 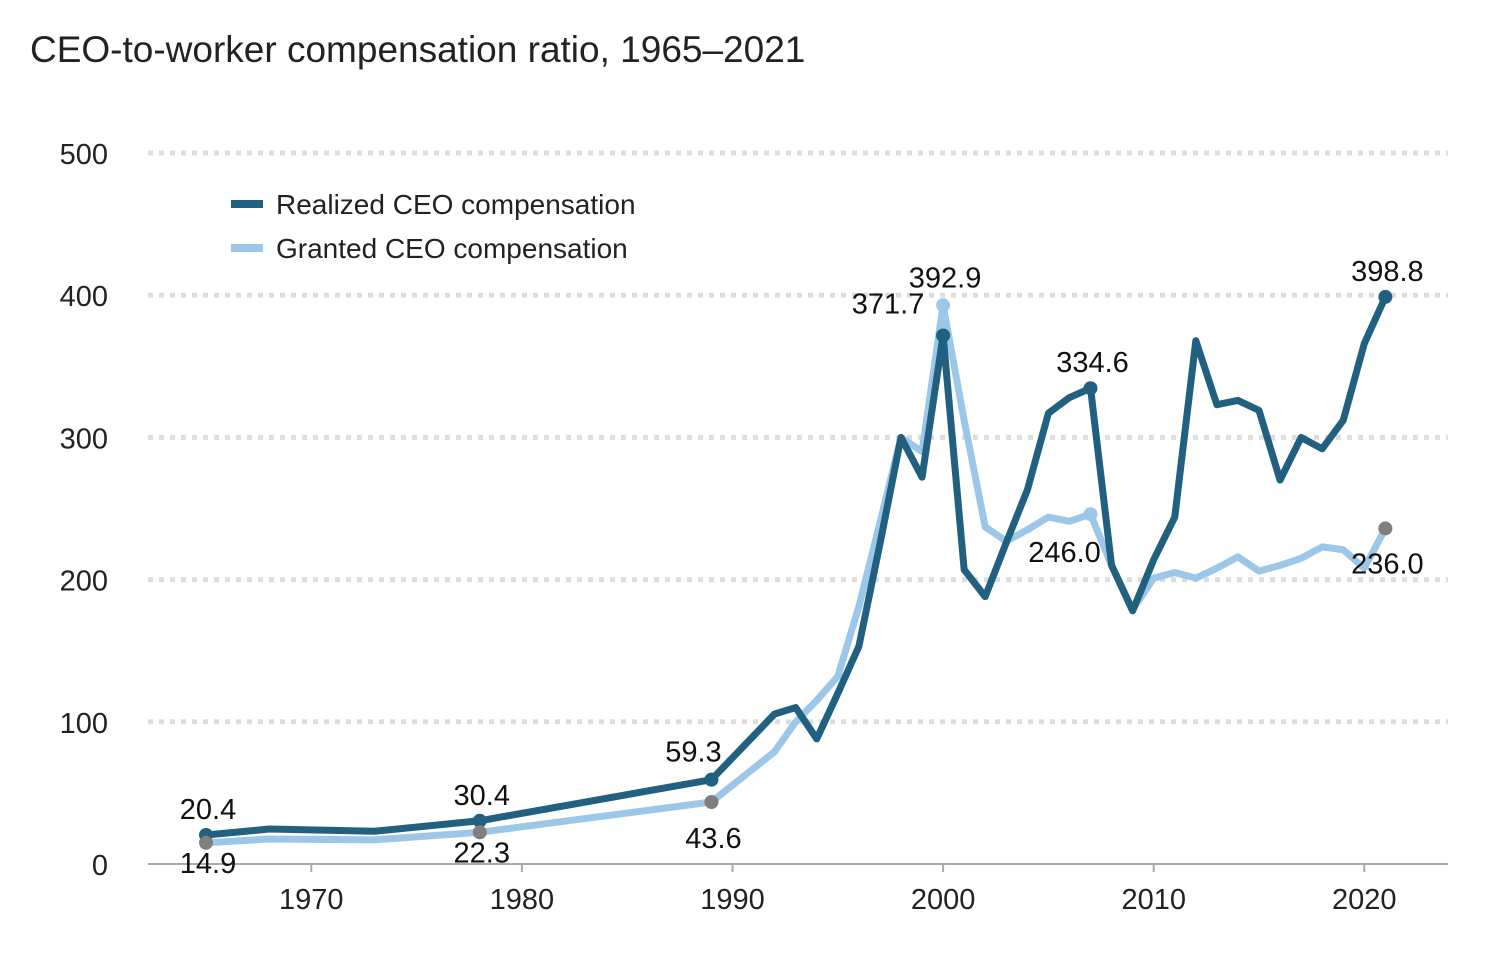 I want to click on data-label: 236.0, so click(x=1387, y=564).